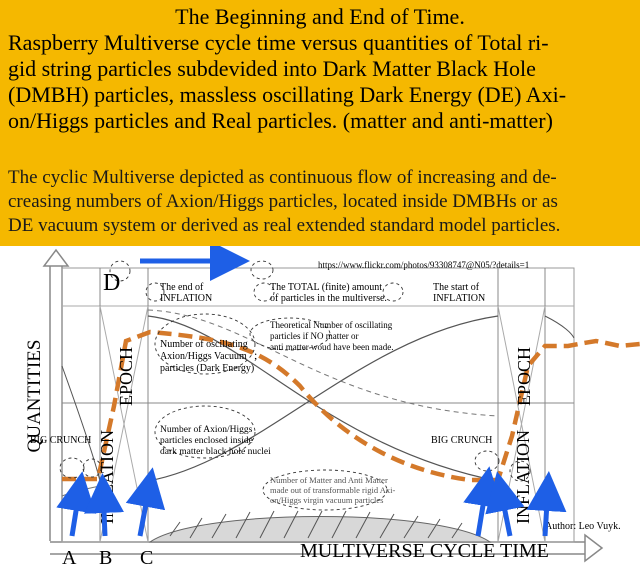 The image size is (640, 576). Describe the element at coordinates (331, 347) in the screenshot. I see `theoretical-text-3: anti matter woud have been made.` at that location.